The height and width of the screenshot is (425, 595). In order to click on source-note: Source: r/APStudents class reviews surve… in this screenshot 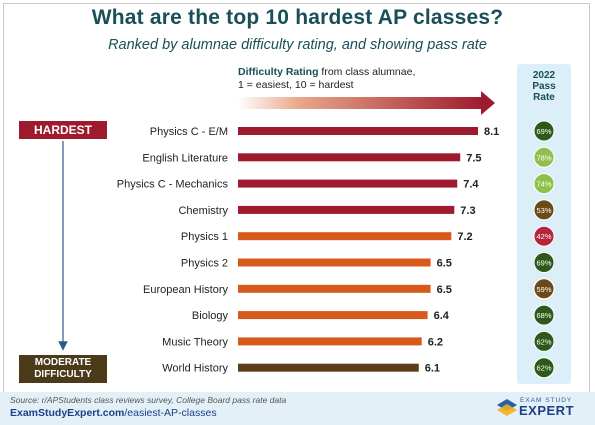, I will do `click(148, 400)`.